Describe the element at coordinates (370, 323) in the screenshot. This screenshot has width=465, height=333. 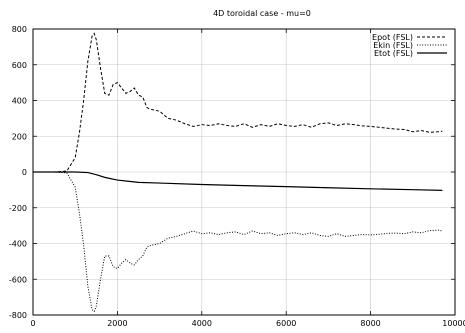
I see `x-tick-label: 8000` at that location.